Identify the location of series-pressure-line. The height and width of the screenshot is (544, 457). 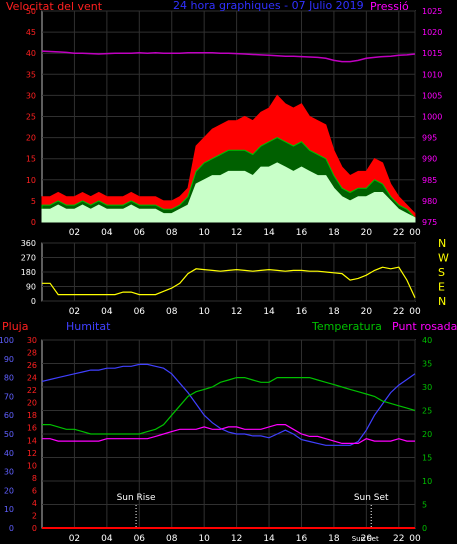
(228, 56).